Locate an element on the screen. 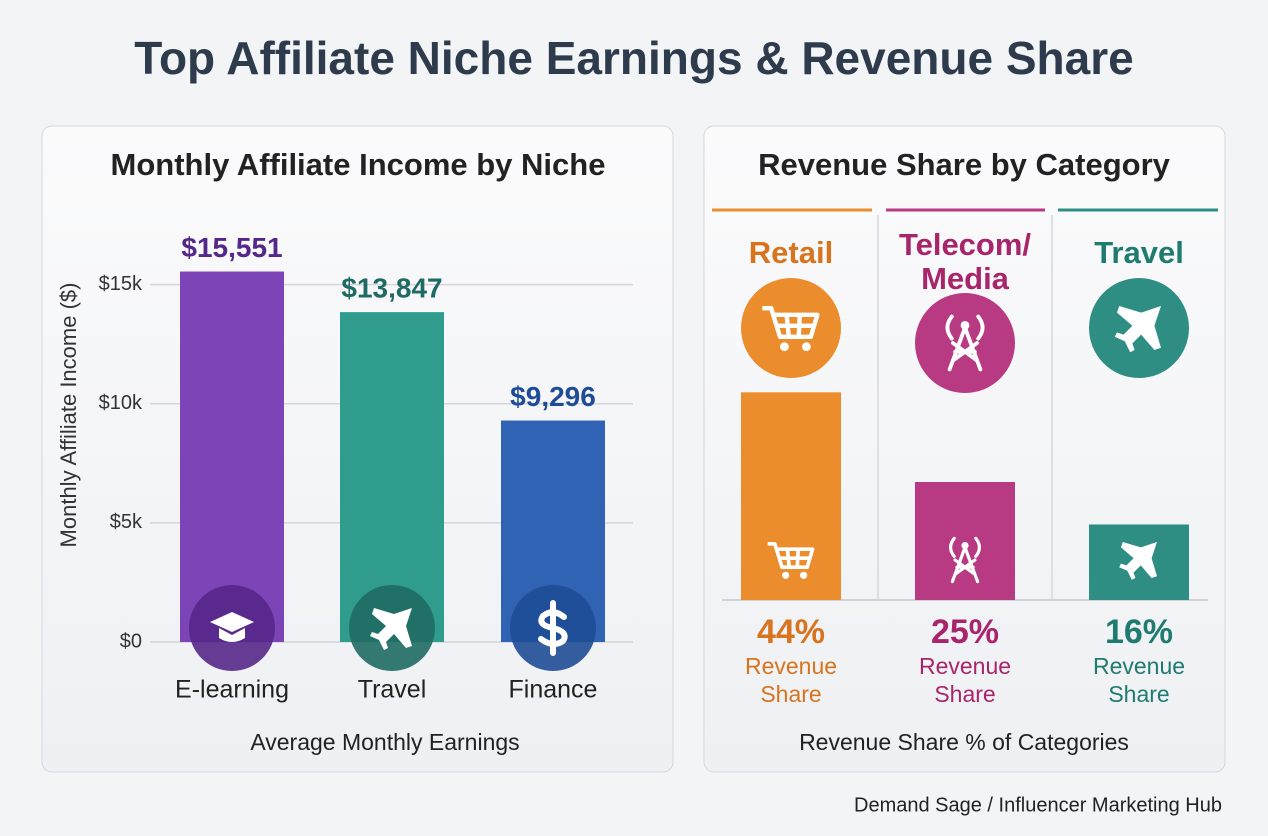  value-label: $9,296 is located at coordinates (553, 396).